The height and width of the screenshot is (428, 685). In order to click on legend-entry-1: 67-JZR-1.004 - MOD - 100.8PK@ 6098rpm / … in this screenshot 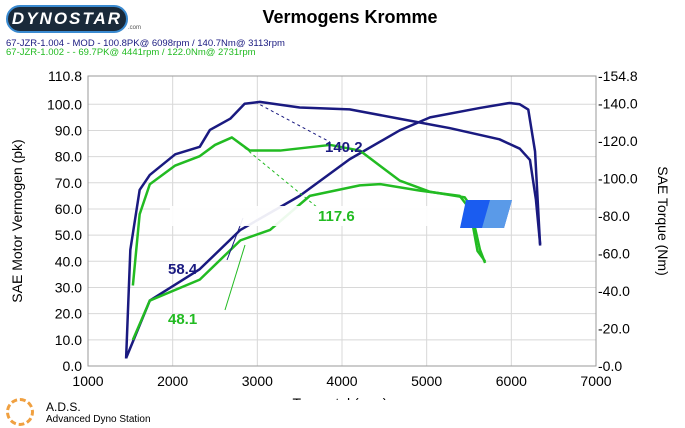, I will do `click(145, 43)`.